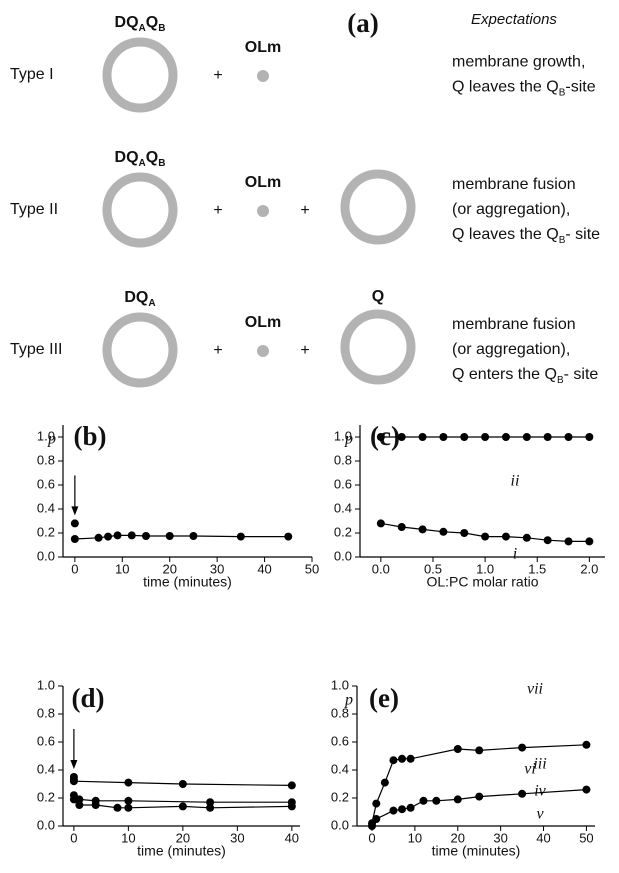 Image resolution: width=619 pixels, height=873 pixels. Describe the element at coordinates (343, 531) in the screenshot. I see `y-tick-label: 0.2` at that location.